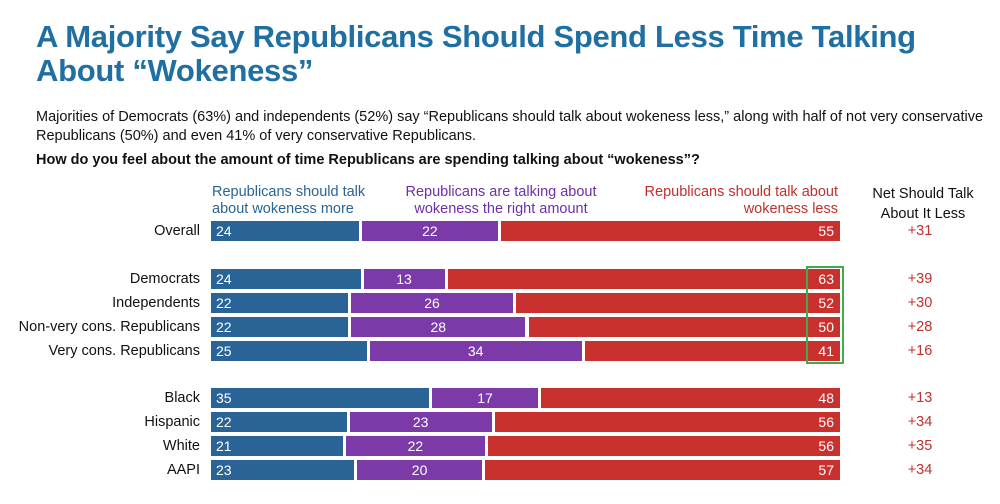 The image size is (1000, 504). Describe the element at coordinates (920, 398) in the screenshot. I see `net-value: +13` at that location.